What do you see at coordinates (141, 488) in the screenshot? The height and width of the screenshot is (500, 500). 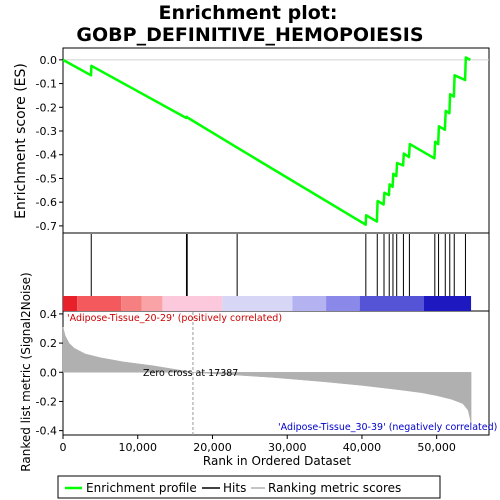 I see `legend-enrichment-label: Enrichment profile` at bounding box center [141, 488].